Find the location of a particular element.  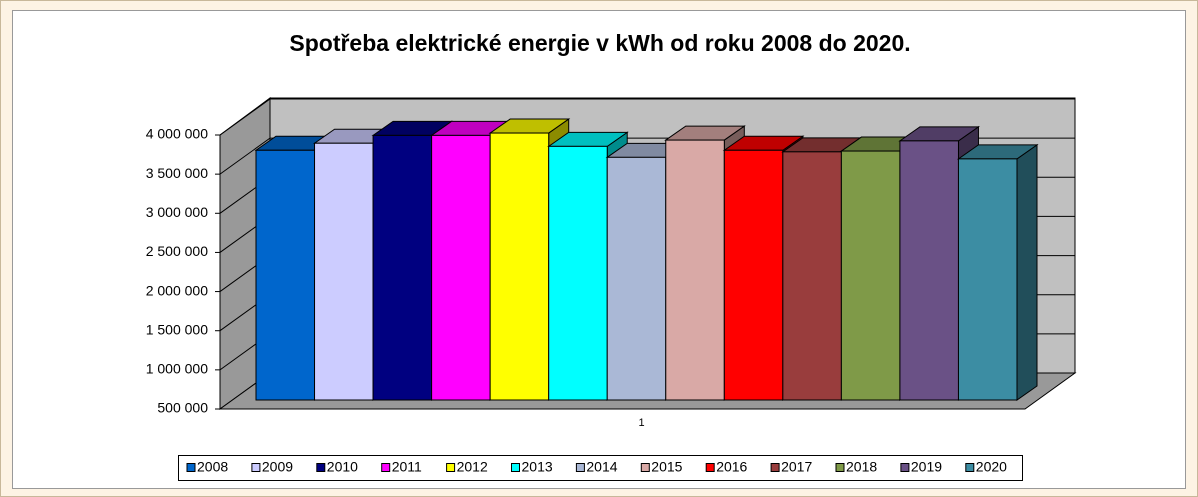

legend-label: 2008 is located at coordinates (212, 467).